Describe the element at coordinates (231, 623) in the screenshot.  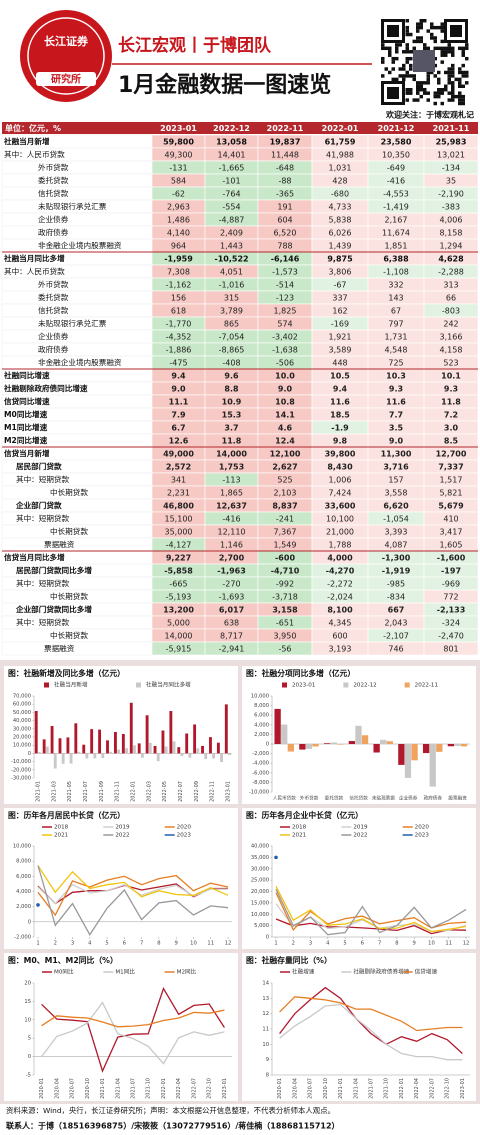
I see `cell-value: 638` at that location.